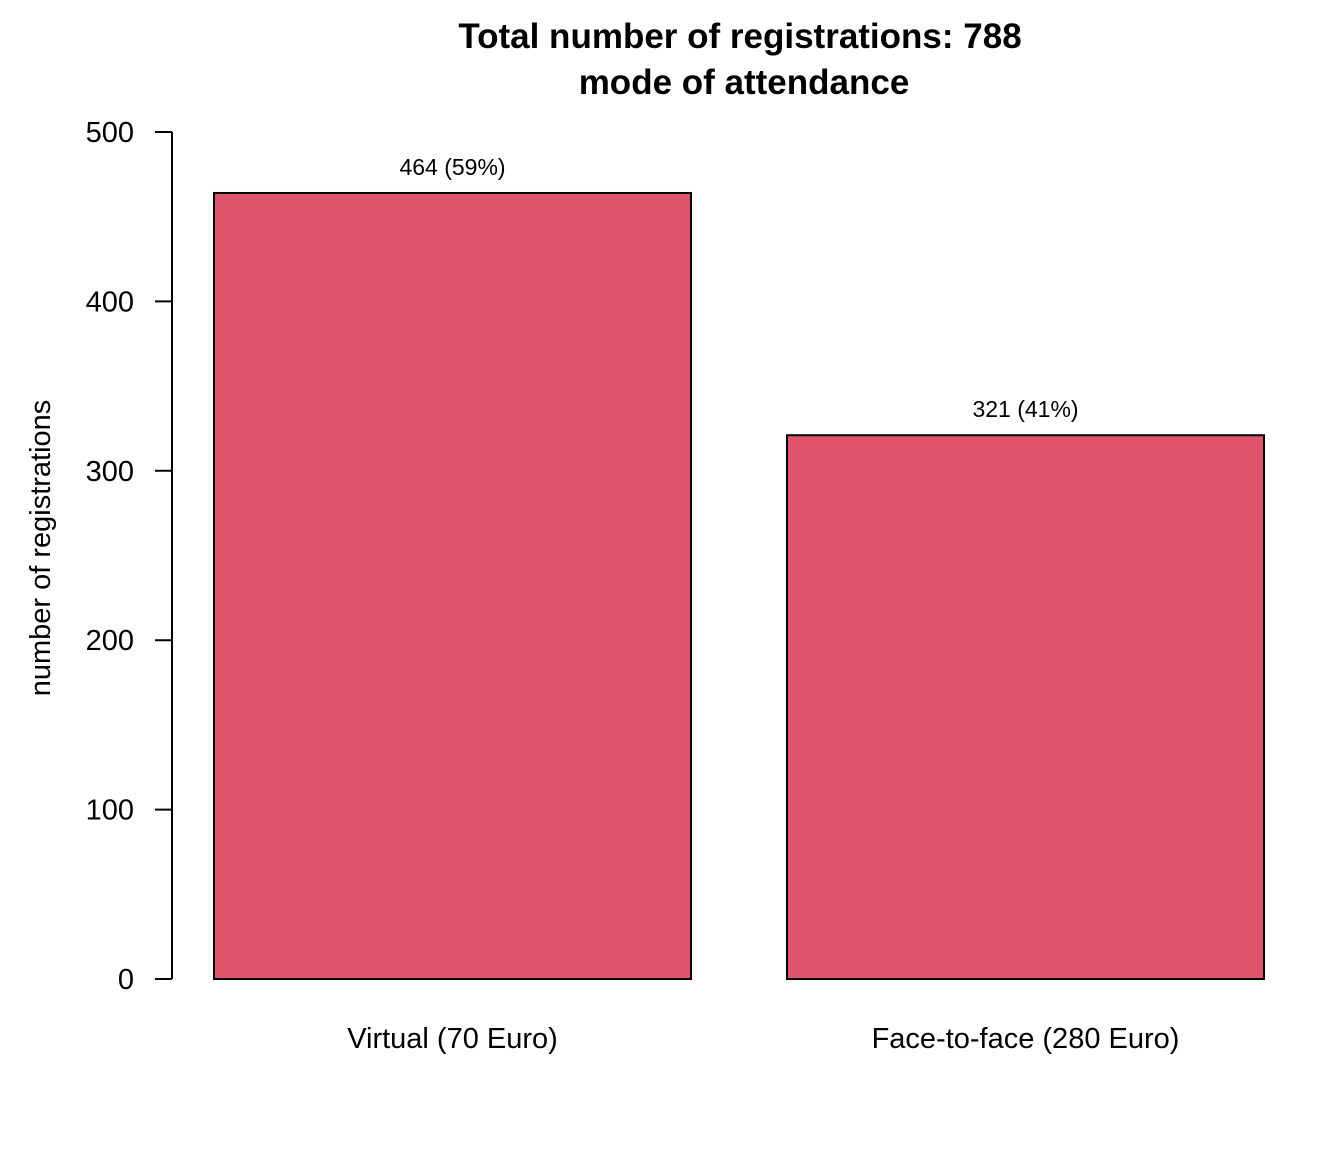  What do you see at coordinates (129, 556) in the screenshot?
I see `y-axis: 0 100 200 300 400 500` at bounding box center [129, 556].